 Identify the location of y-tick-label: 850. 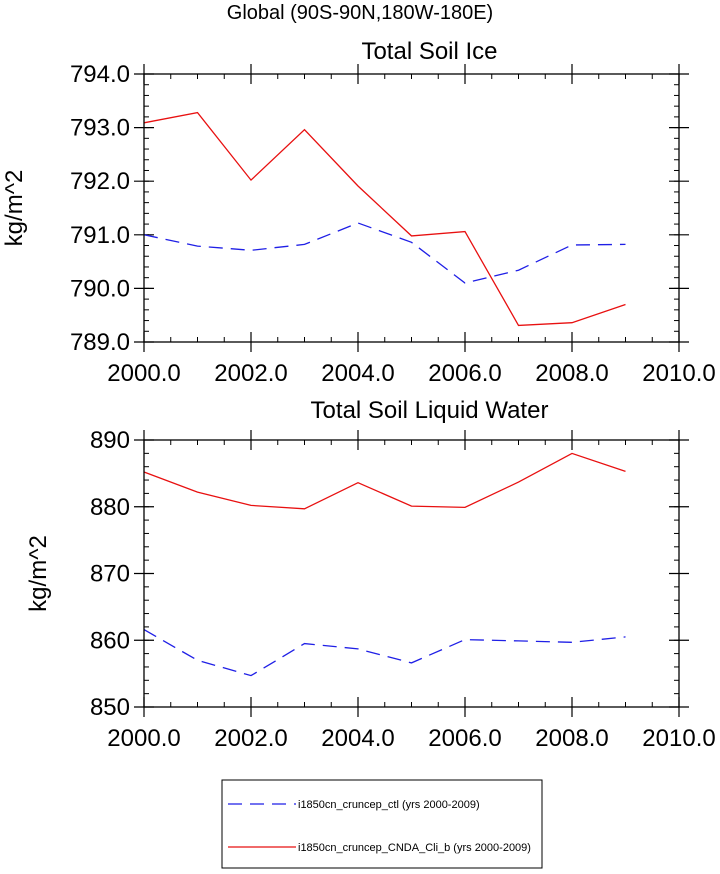
(110, 707).